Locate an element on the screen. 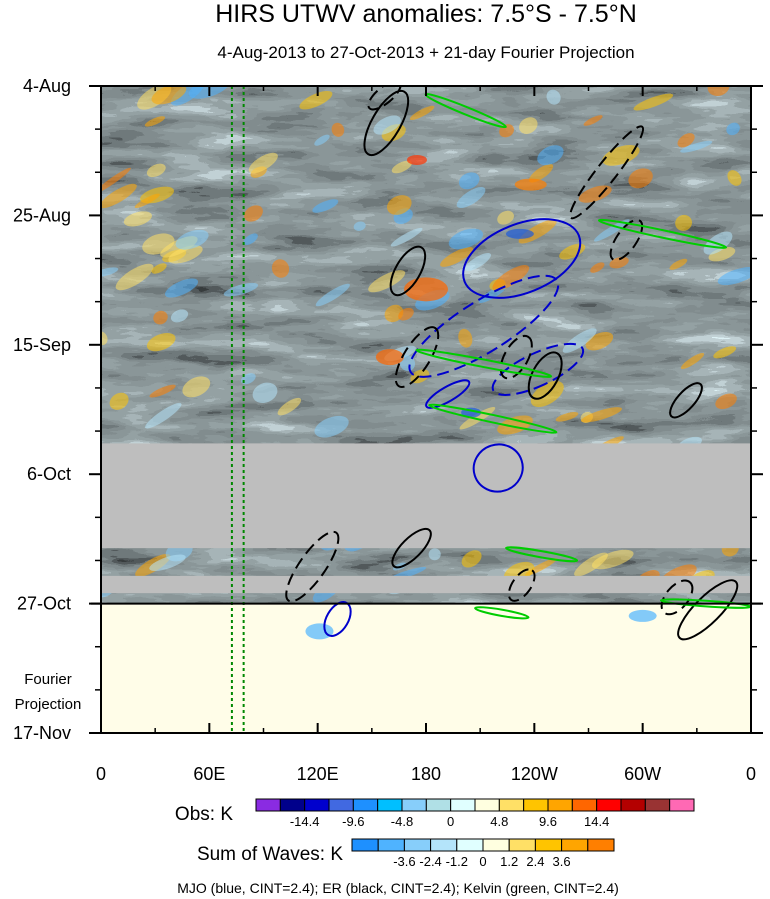 The width and height of the screenshot is (770, 899). x-tick-label: 60W is located at coordinates (642, 774).